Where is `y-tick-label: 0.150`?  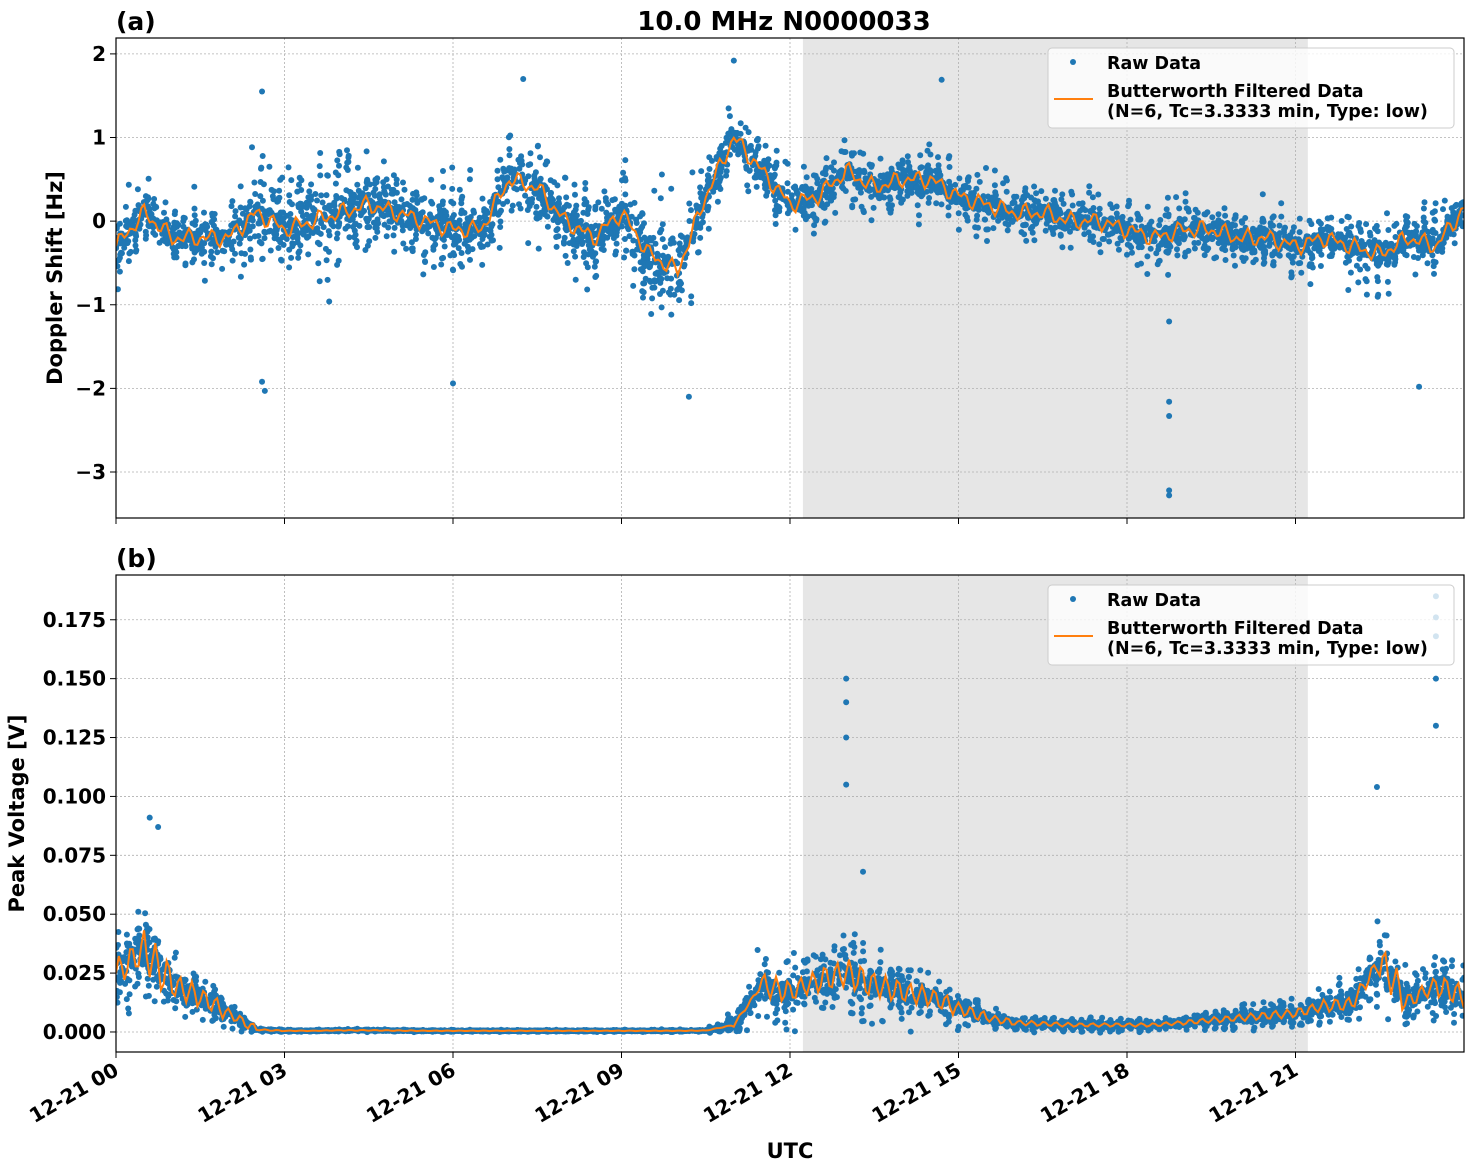 y-tick-label: 0.150 is located at coordinates (74, 679).